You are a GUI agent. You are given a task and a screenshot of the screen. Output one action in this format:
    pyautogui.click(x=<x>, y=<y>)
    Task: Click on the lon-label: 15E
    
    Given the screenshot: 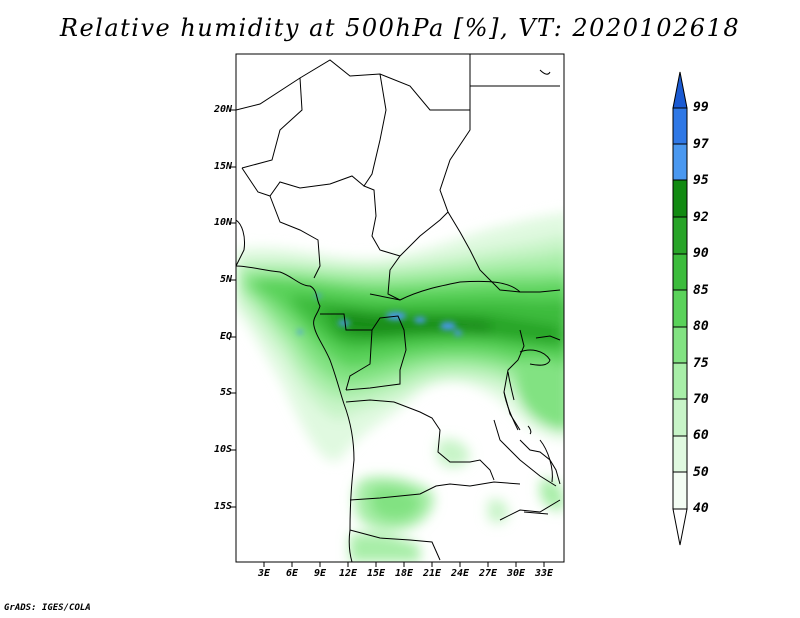 What is the action you would take?
    pyautogui.click(x=376, y=573)
    